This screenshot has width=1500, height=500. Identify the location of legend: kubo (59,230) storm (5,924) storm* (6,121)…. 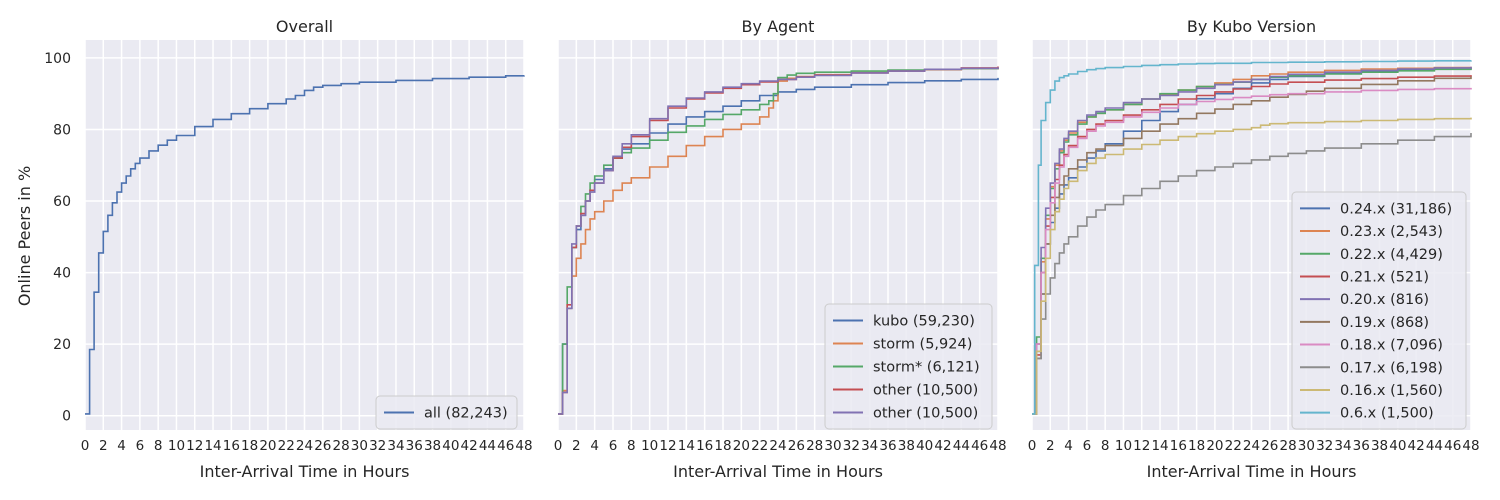
(908, 366).